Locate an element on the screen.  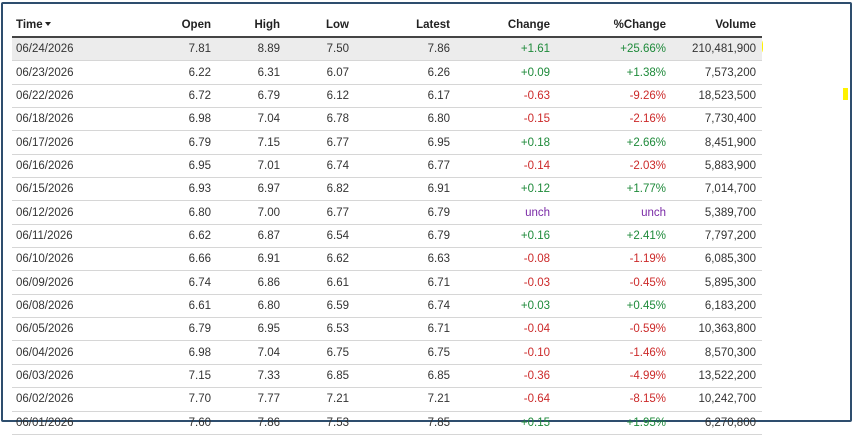
cell-latest: 6.91 is located at coordinates (405, 189).